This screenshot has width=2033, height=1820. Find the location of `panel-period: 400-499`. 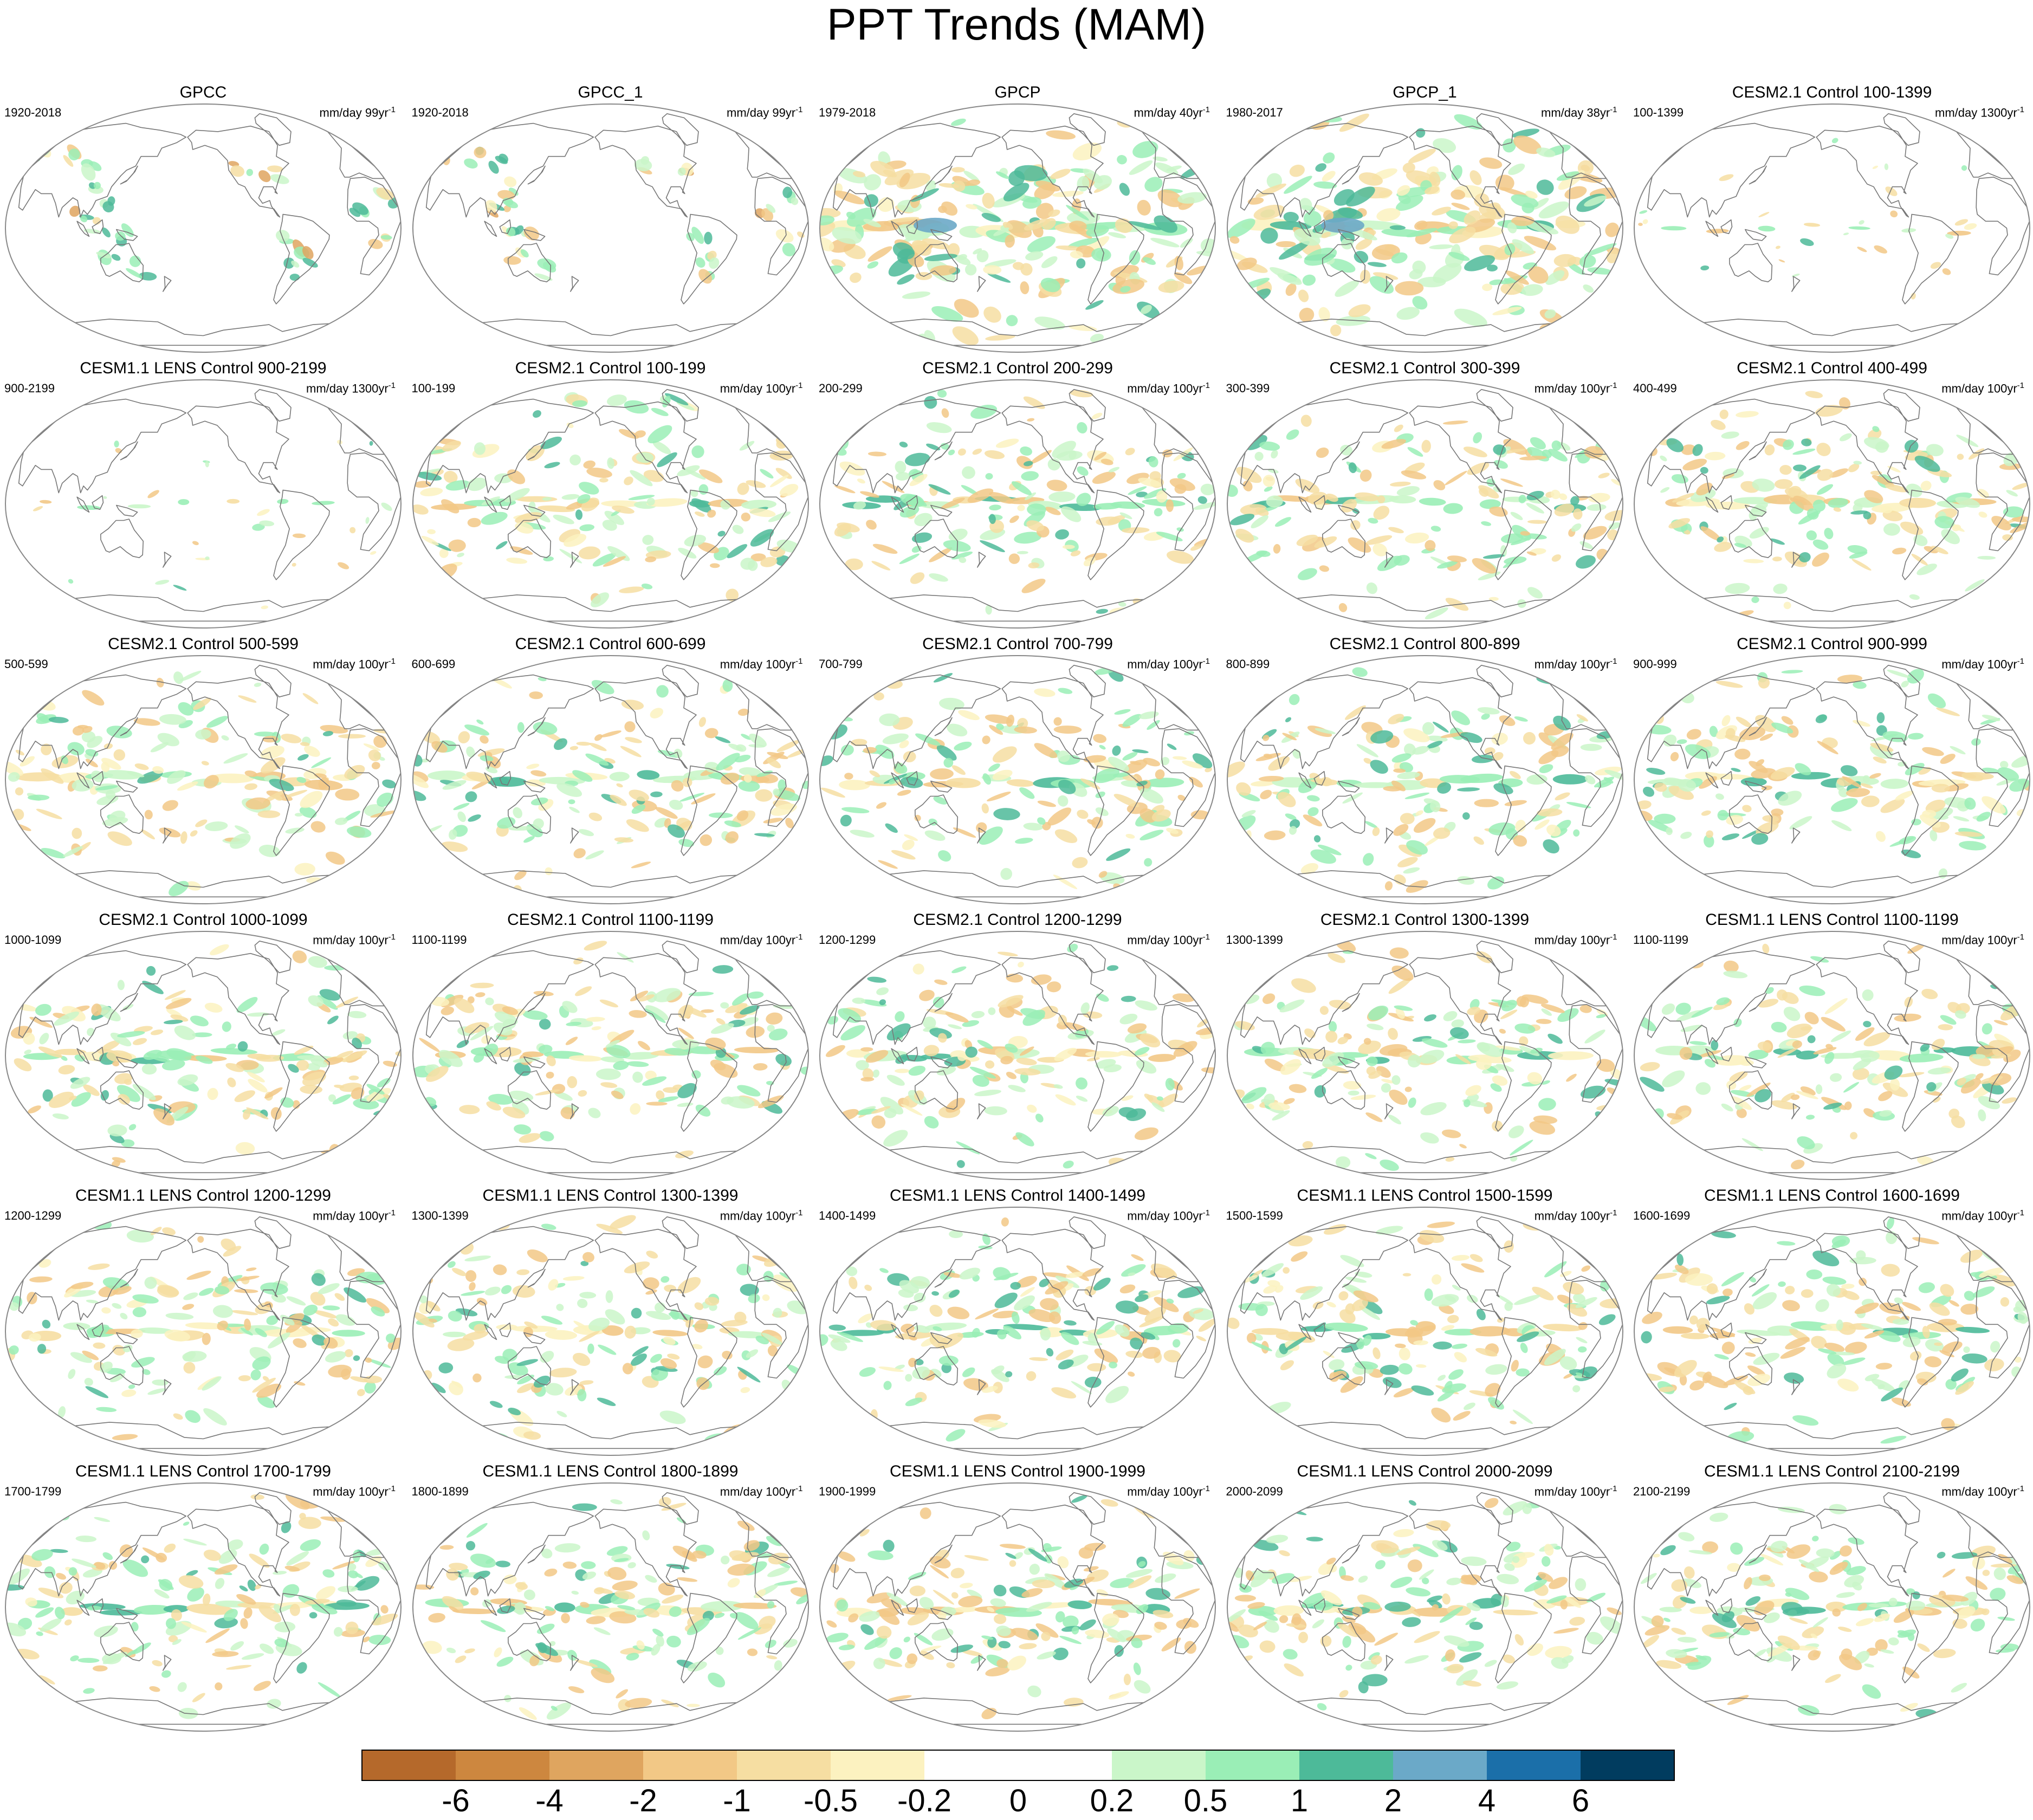

panel-period: 400-499 is located at coordinates (1655, 388).